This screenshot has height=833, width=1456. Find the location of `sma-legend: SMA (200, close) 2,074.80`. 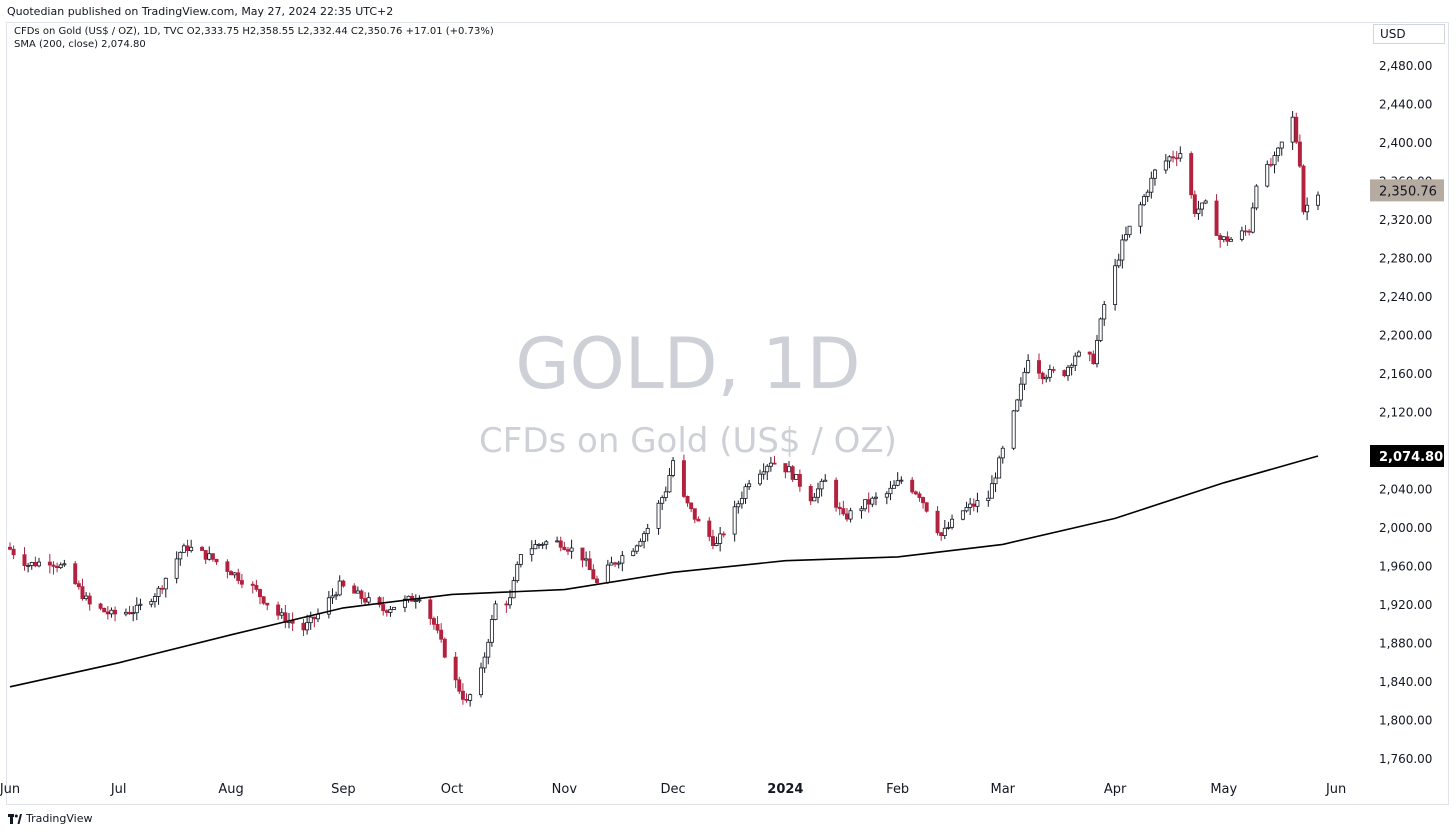

sma-legend: SMA (200, close) 2,074.80 is located at coordinates (80, 44).